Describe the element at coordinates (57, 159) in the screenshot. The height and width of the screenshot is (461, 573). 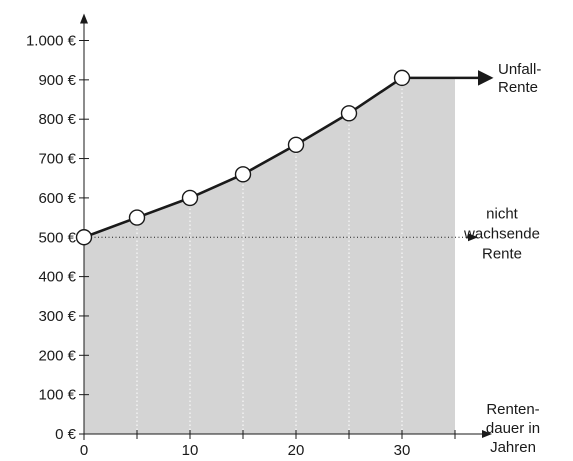
I see `y-tick-label: 700 €` at that location.